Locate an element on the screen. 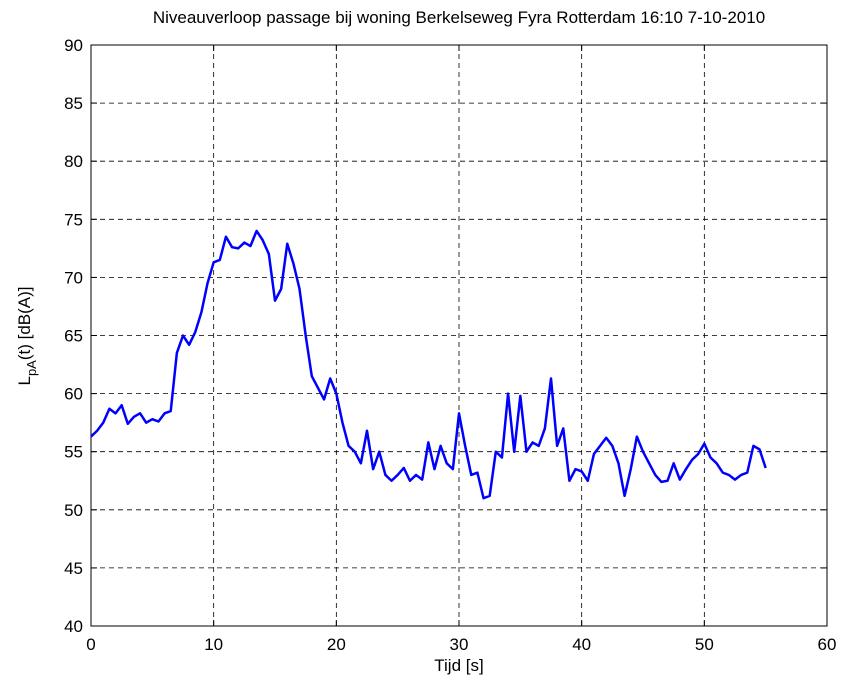 The width and height of the screenshot is (848, 689). y-axis-label: LpA(t) [dB(A)] is located at coordinates (27, 335).